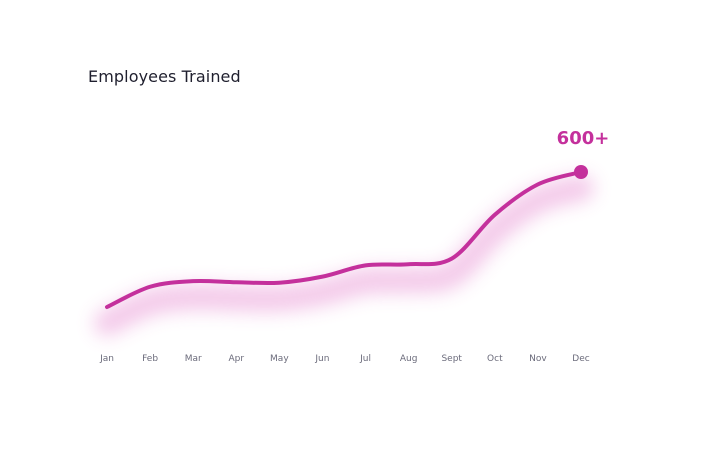 The image size is (724, 456). What do you see at coordinates (236, 359) in the screenshot?
I see `x-tick-label-apr: Apr` at bounding box center [236, 359].